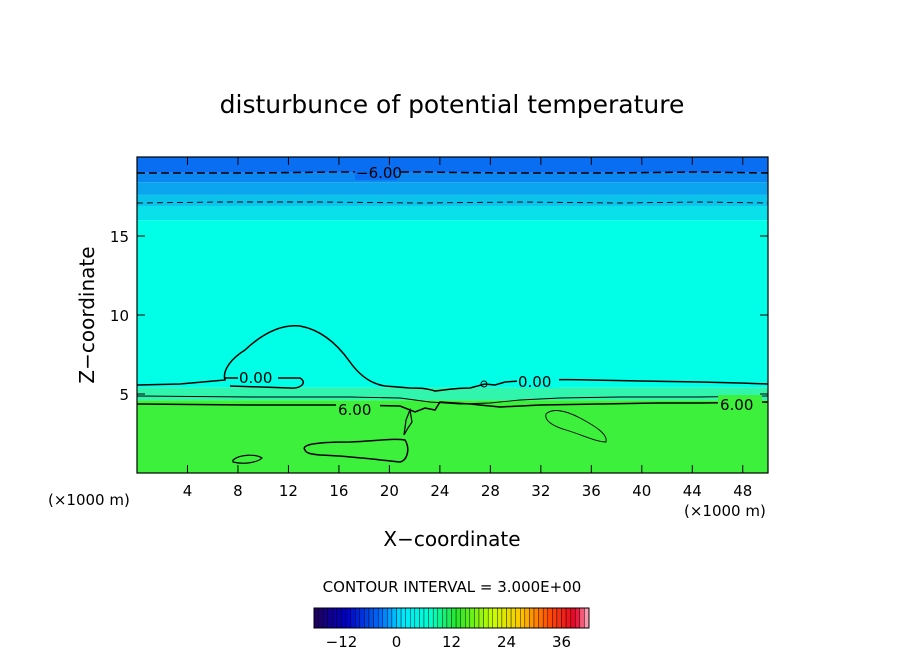 This screenshot has height=654, width=904. I want to click on x-tick-label: 8, so click(238, 491).